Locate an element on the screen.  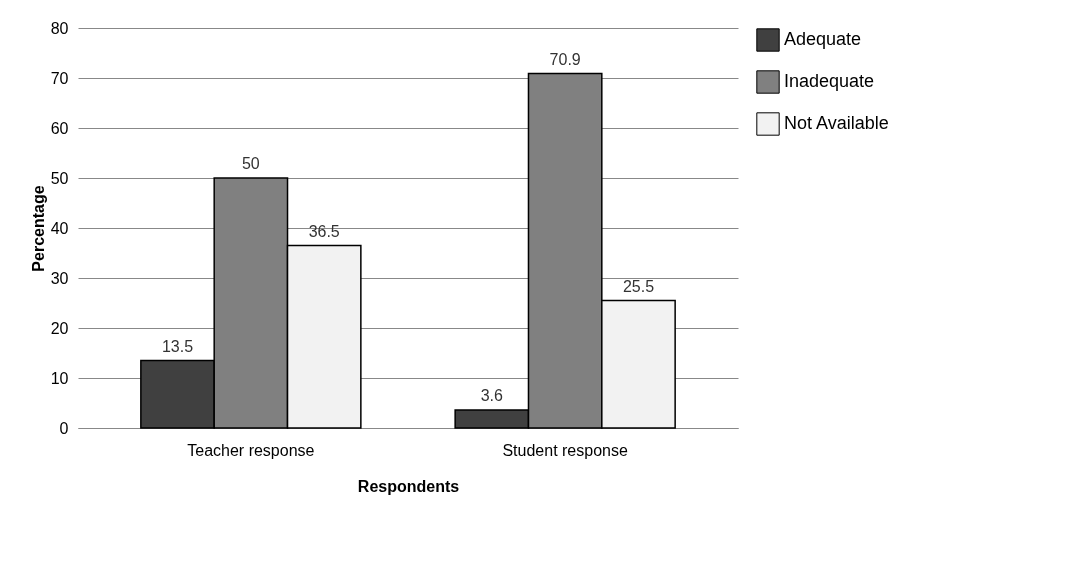
y-tick-label: 80 is located at coordinates (59, 28).